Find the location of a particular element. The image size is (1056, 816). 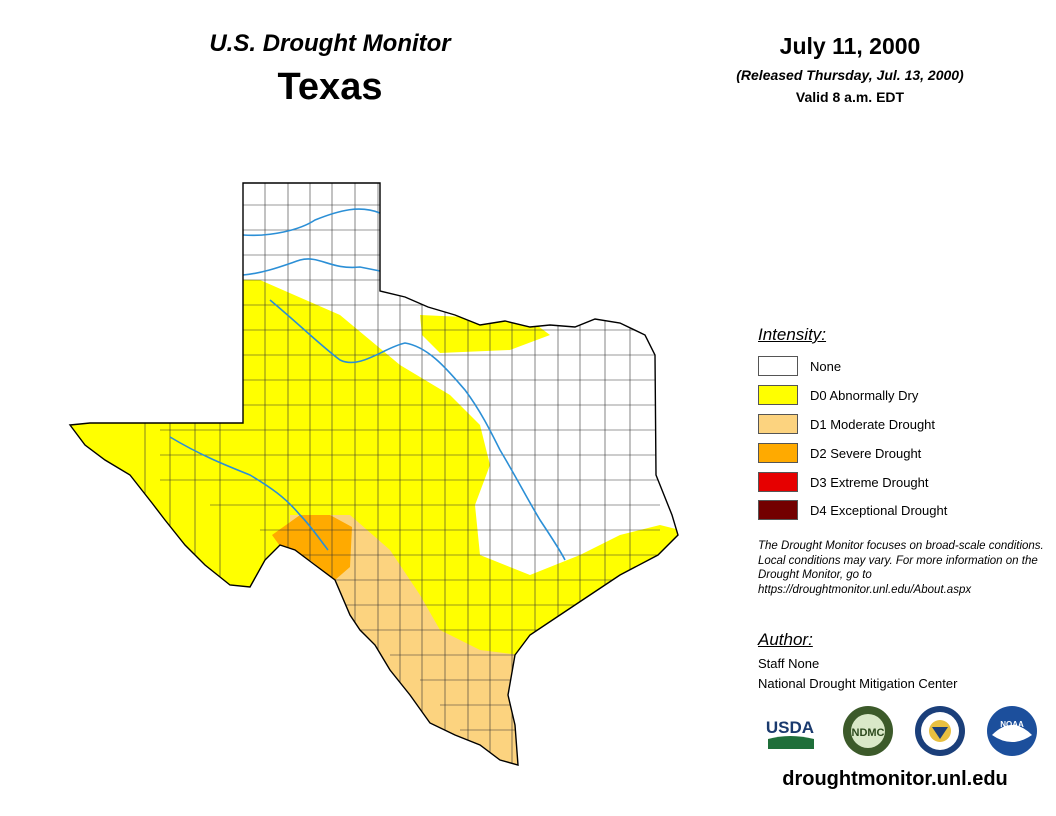

legend-item-none: None is located at coordinates (799, 366).